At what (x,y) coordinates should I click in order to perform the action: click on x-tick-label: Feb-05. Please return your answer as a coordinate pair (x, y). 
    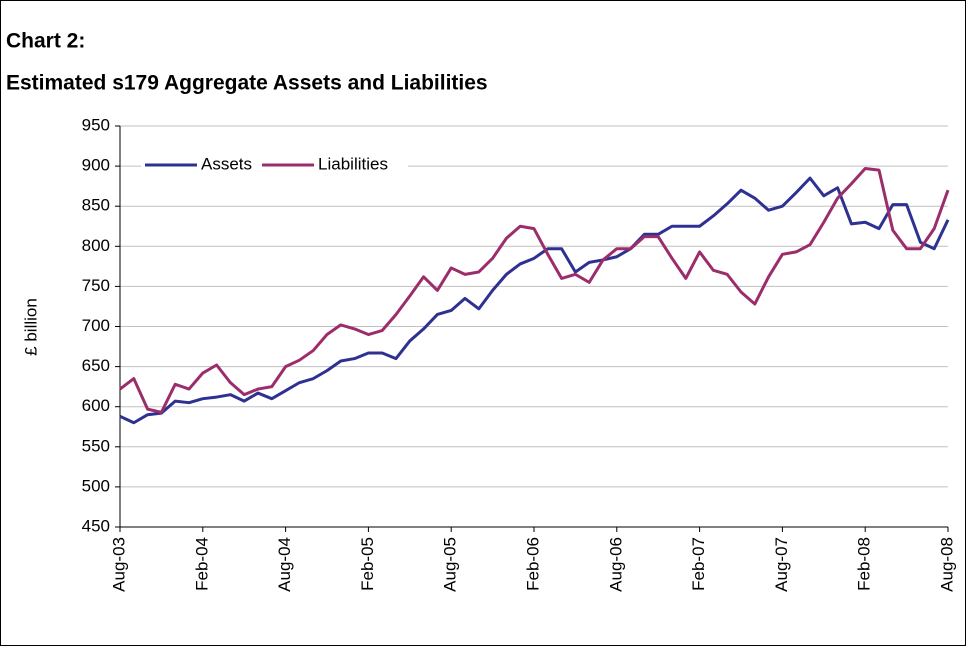
    Looking at the image, I should click on (367, 564).